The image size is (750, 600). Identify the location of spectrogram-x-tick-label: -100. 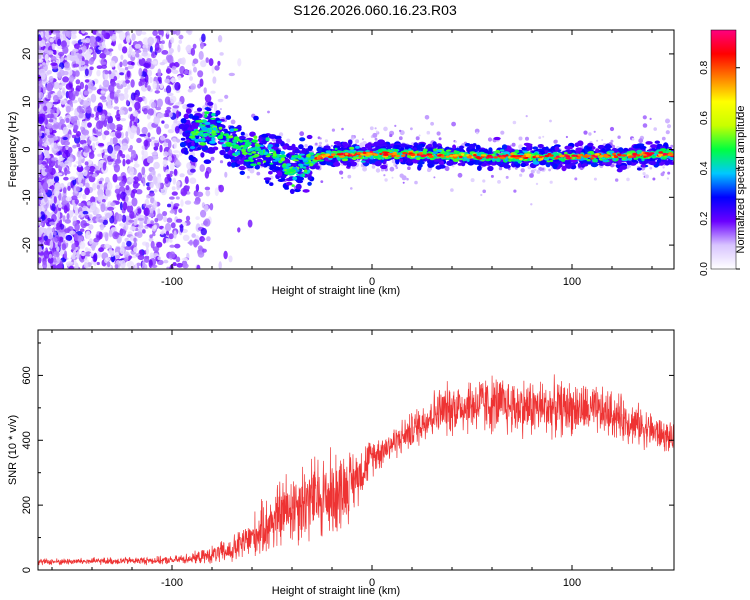
(172, 282).